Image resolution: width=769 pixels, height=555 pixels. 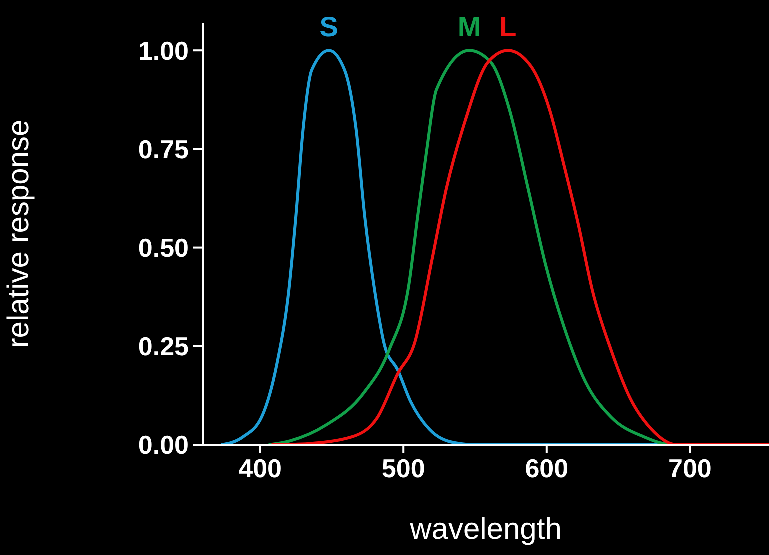 I want to click on x-tick-label: 600, so click(x=547, y=468).